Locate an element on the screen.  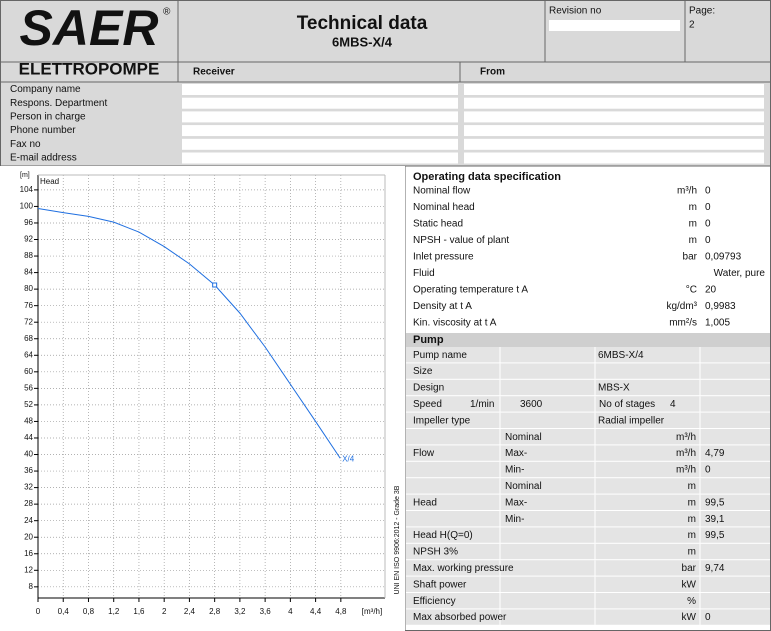
cell-label: Shaft power is located at coordinates (440, 584).